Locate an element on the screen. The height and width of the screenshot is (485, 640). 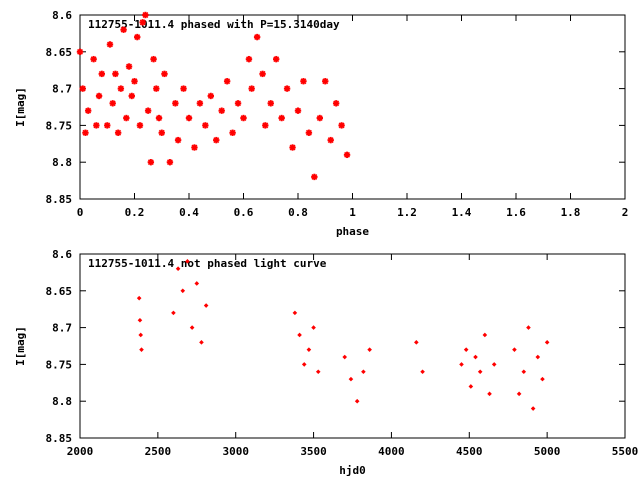
x-tick-label: 4000 is located at coordinates (391, 451).